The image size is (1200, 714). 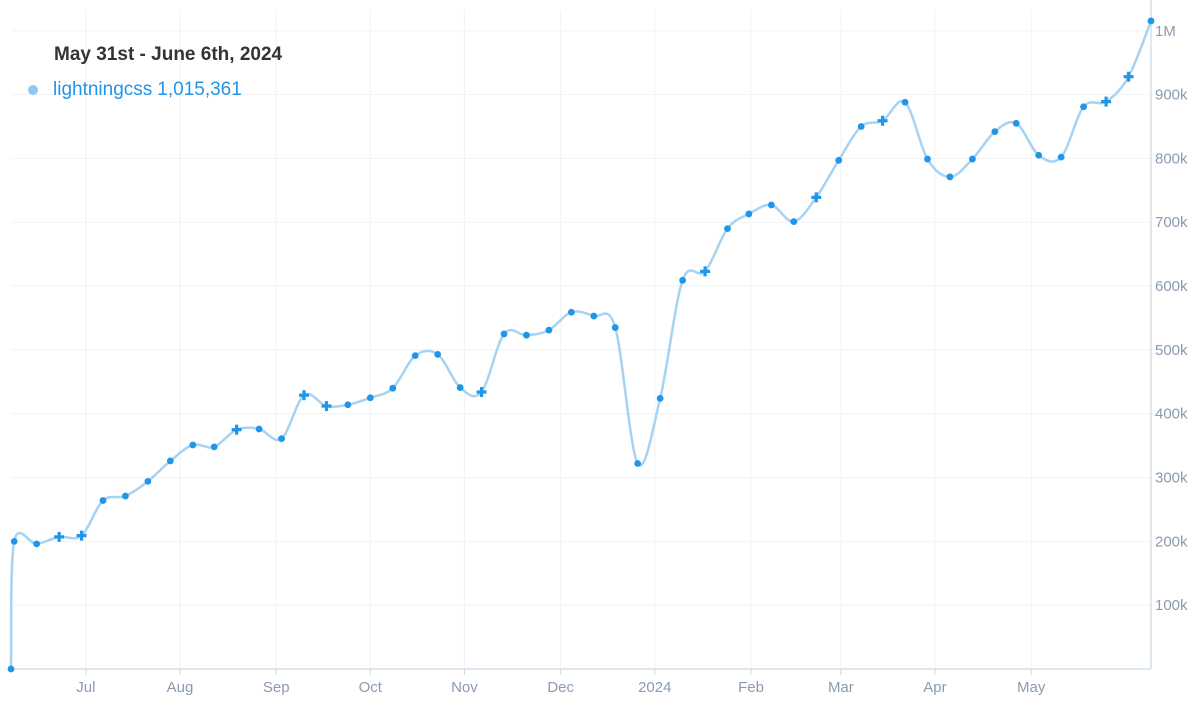 I want to click on x-tick-label: Oct, so click(x=371, y=687).